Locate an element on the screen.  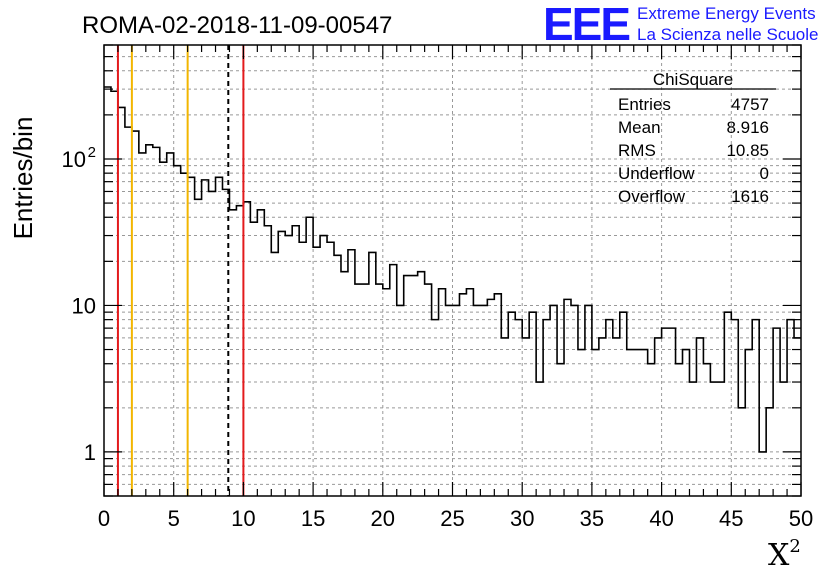
run-title: ROMA-02-2018-11-09-00547 is located at coordinates (237, 25).